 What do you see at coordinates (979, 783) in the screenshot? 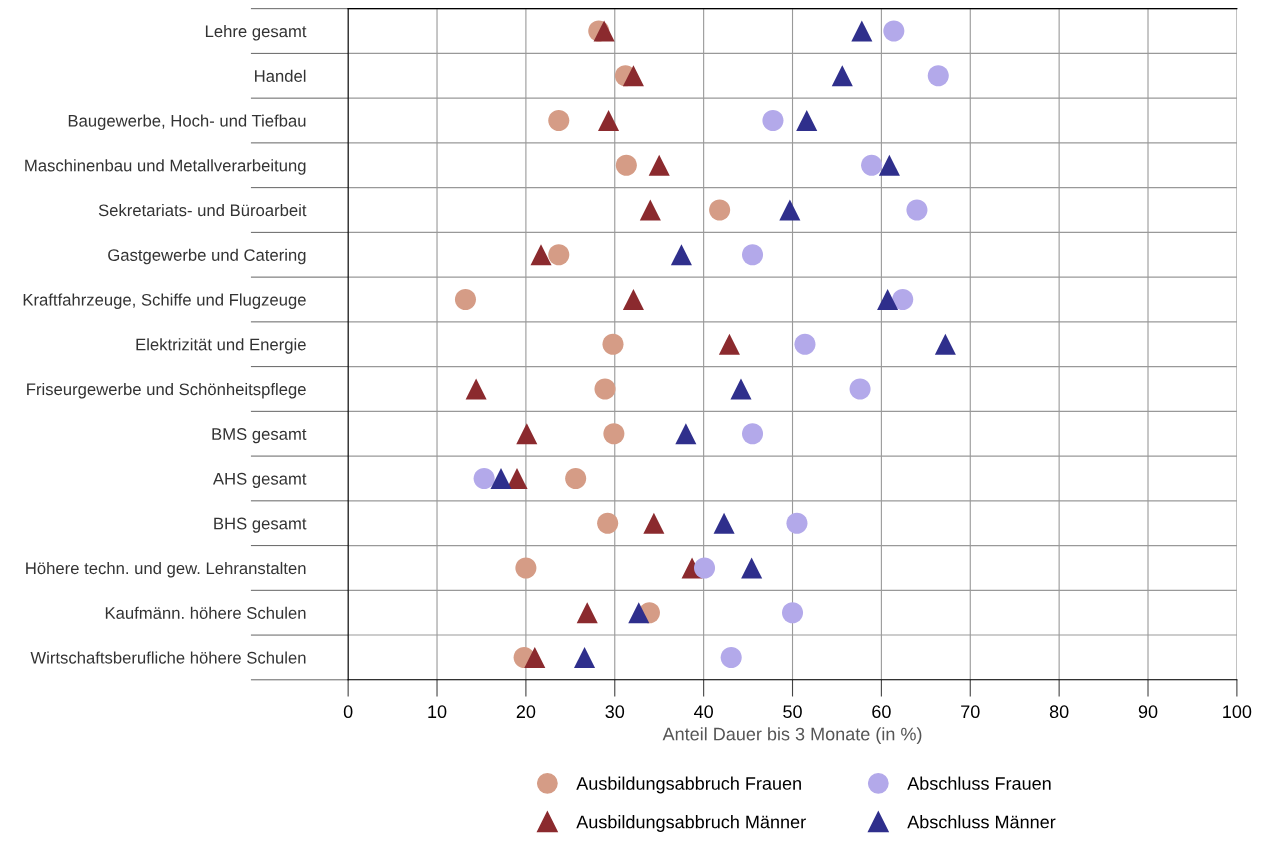
I see `legend-label: Abschluss Frauen` at bounding box center [979, 783].